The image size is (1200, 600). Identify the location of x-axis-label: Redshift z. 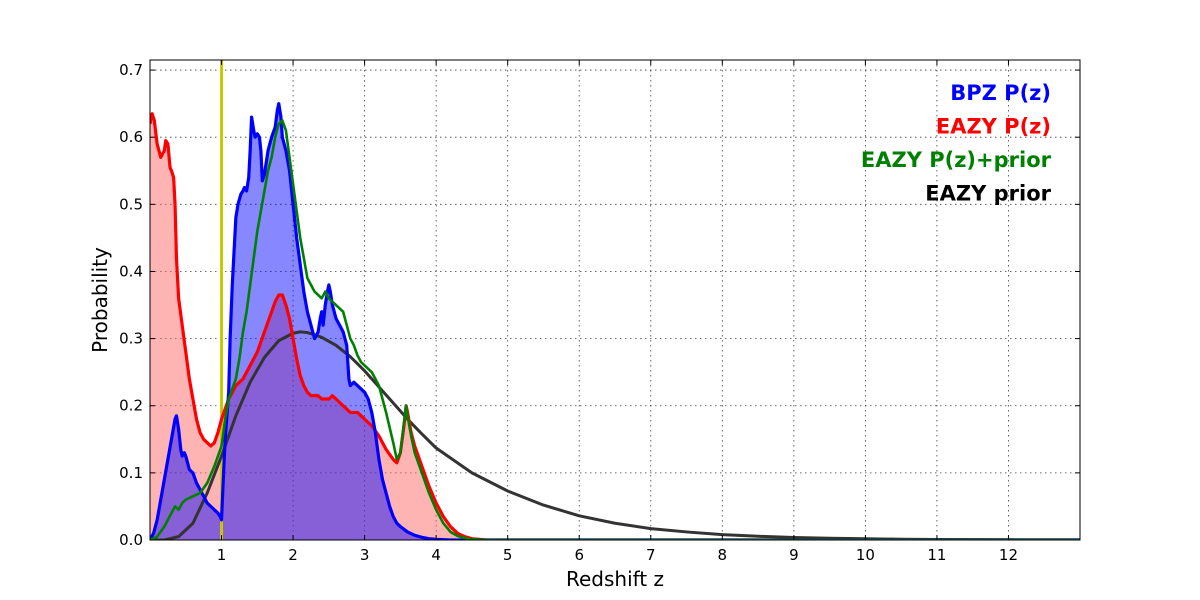
(615, 579).